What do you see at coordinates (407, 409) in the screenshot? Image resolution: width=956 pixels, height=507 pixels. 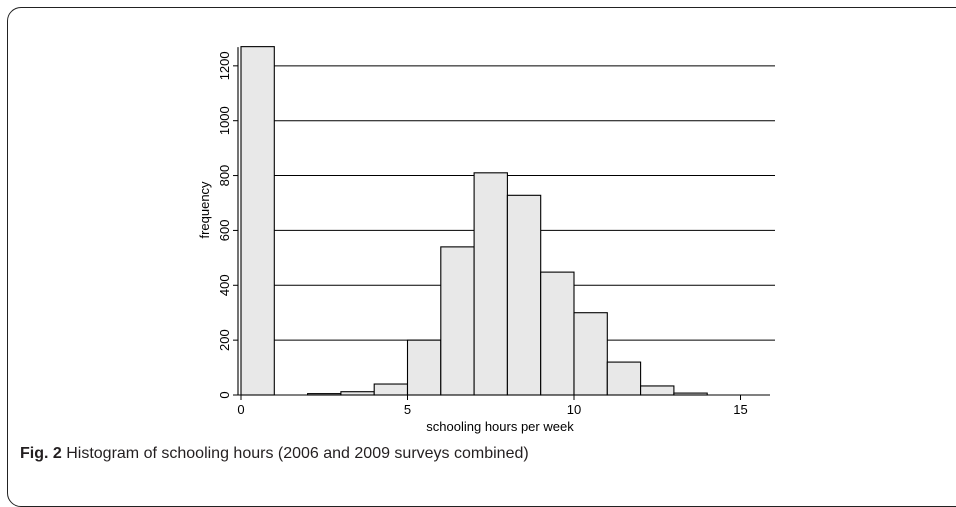 I see `x-tick-label-5: 5` at bounding box center [407, 409].